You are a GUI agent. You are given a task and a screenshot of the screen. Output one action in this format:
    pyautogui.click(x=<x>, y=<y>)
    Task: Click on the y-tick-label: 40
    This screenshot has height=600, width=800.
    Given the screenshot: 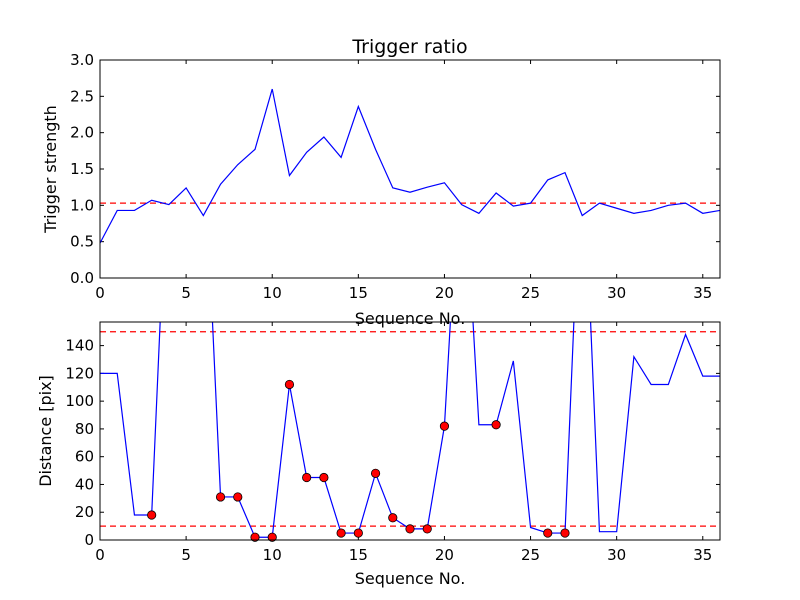 What is the action you would take?
    pyautogui.click(x=84, y=484)
    